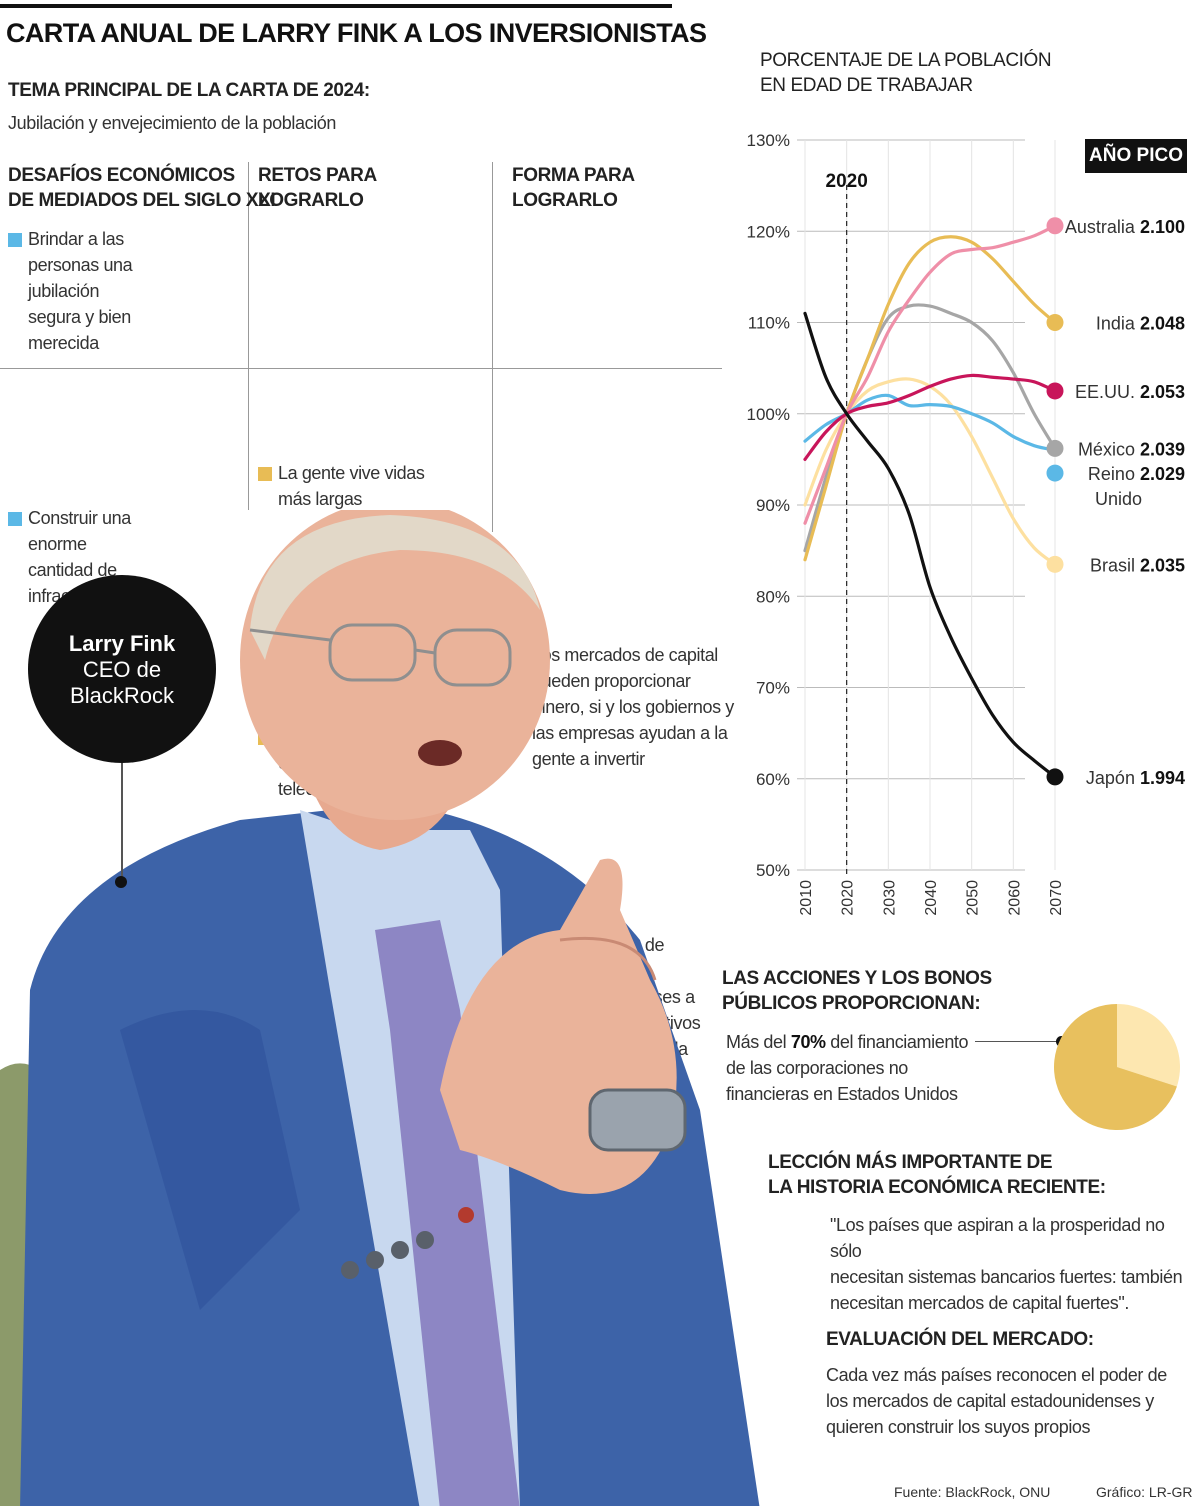  What do you see at coordinates (931, 898) in the screenshot?
I see `x-tick-label: 2040` at bounding box center [931, 898].